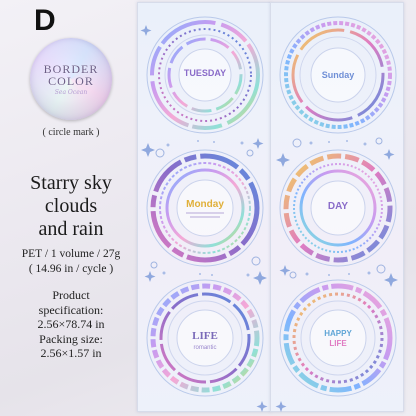 The image size is (416, 416). What do you see at coordinates (71, 68) in the screenshot?
I see `badge-title-line1: BORDER` at bounding box center [71, 68].